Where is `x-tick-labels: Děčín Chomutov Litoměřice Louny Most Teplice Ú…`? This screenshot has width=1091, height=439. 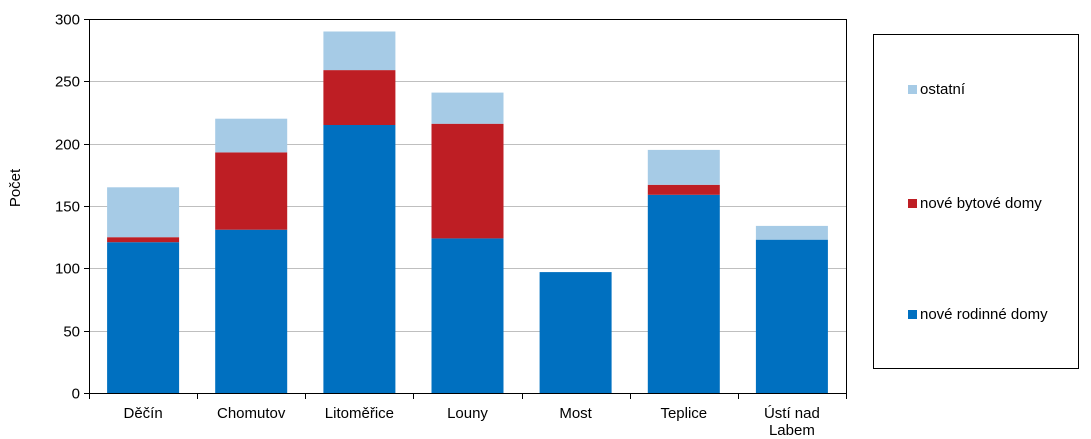 x-tick-labels: Děčín Chomutov Litoměřice Louny Most Teplice Ú… is located at coordinates (472, 422).